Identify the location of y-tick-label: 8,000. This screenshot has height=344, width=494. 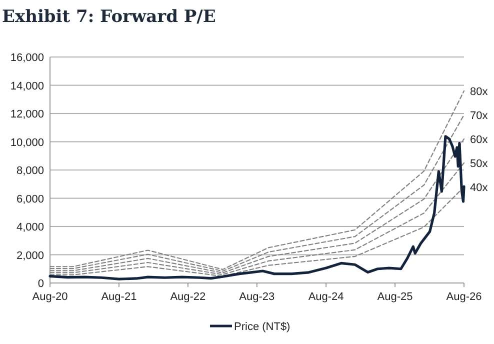
(30, 171).